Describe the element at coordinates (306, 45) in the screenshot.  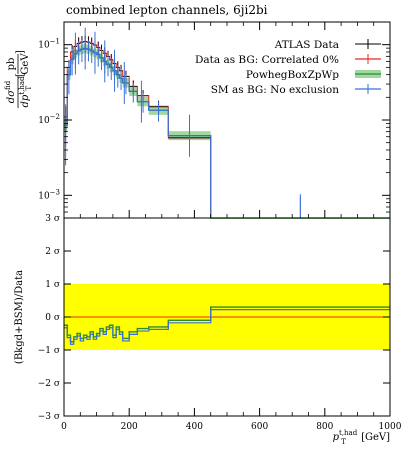
I see `legend-label: ATLAS Data` at that location.